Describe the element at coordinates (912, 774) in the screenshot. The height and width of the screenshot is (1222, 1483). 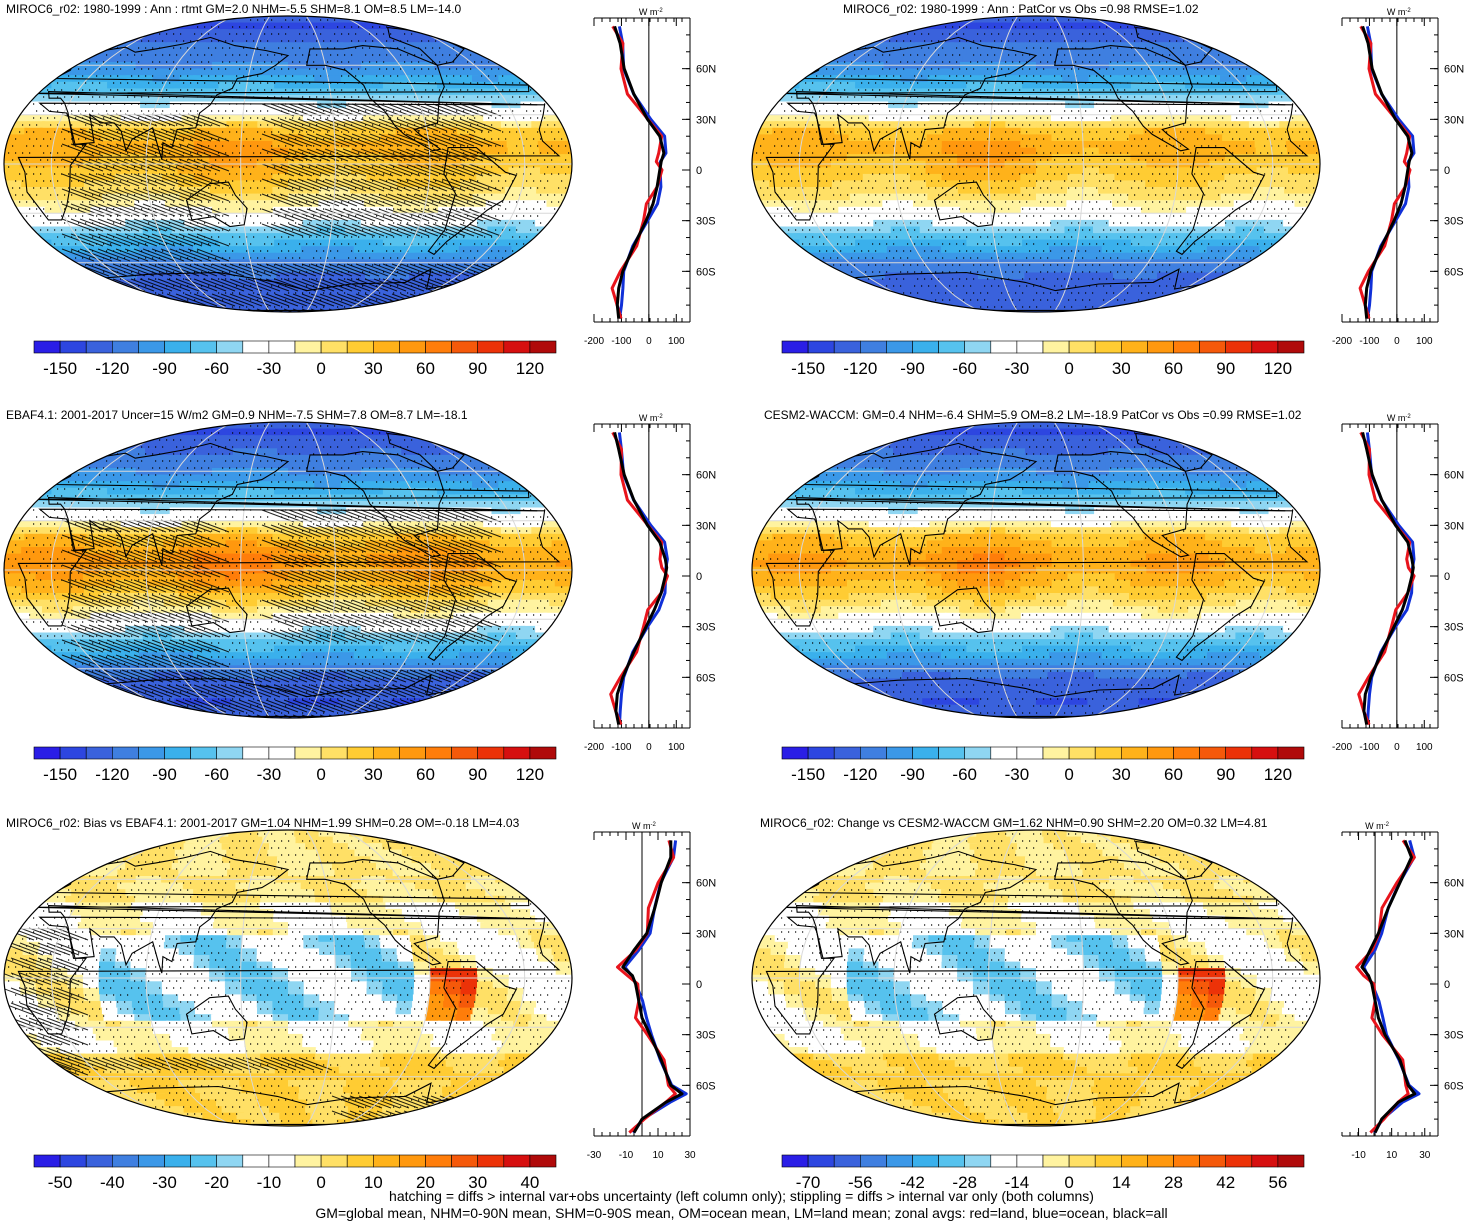
I see `colorbar-label: -90` at that location.